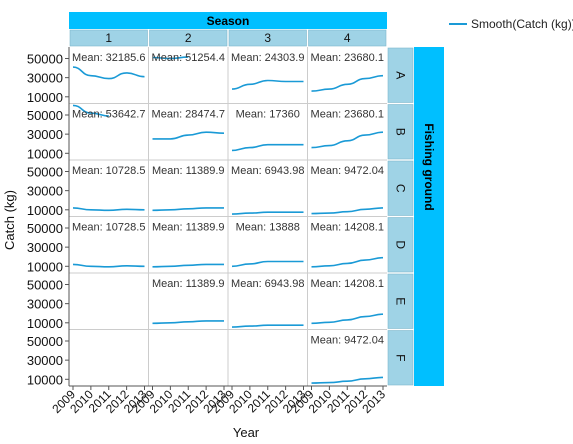  What do you see at coordinates (267, 171) in the screenshot?
I see `mean-label-C-3: Mean: 6943.98` at bounding box center [267, 171].